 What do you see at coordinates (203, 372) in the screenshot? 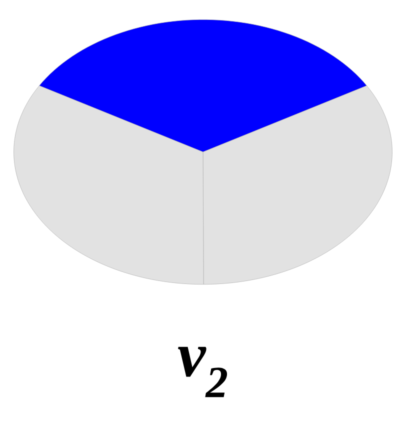
I see `text: ν$_{2}$` at bounding box center [203, 372].